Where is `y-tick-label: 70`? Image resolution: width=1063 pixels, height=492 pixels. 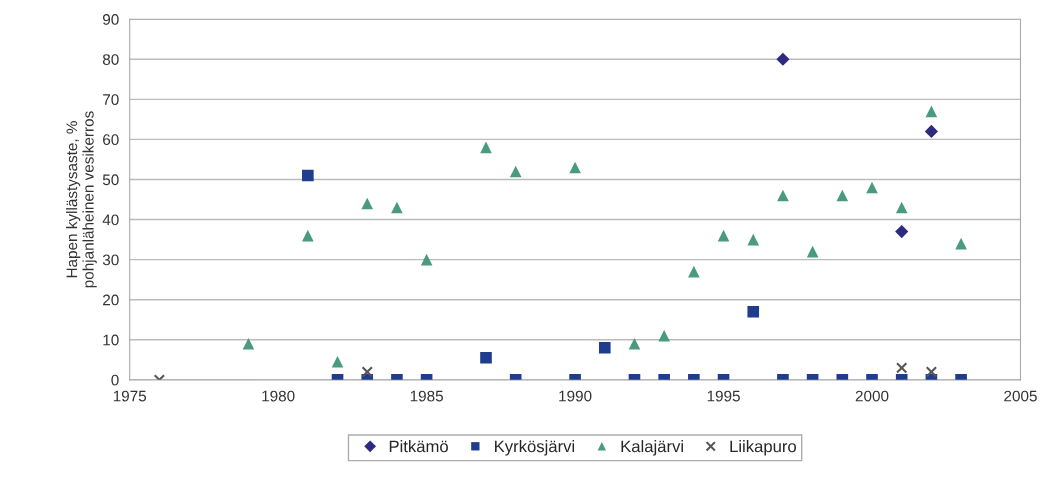
y-tick-label: 70 is located at coordinates (111, 100).